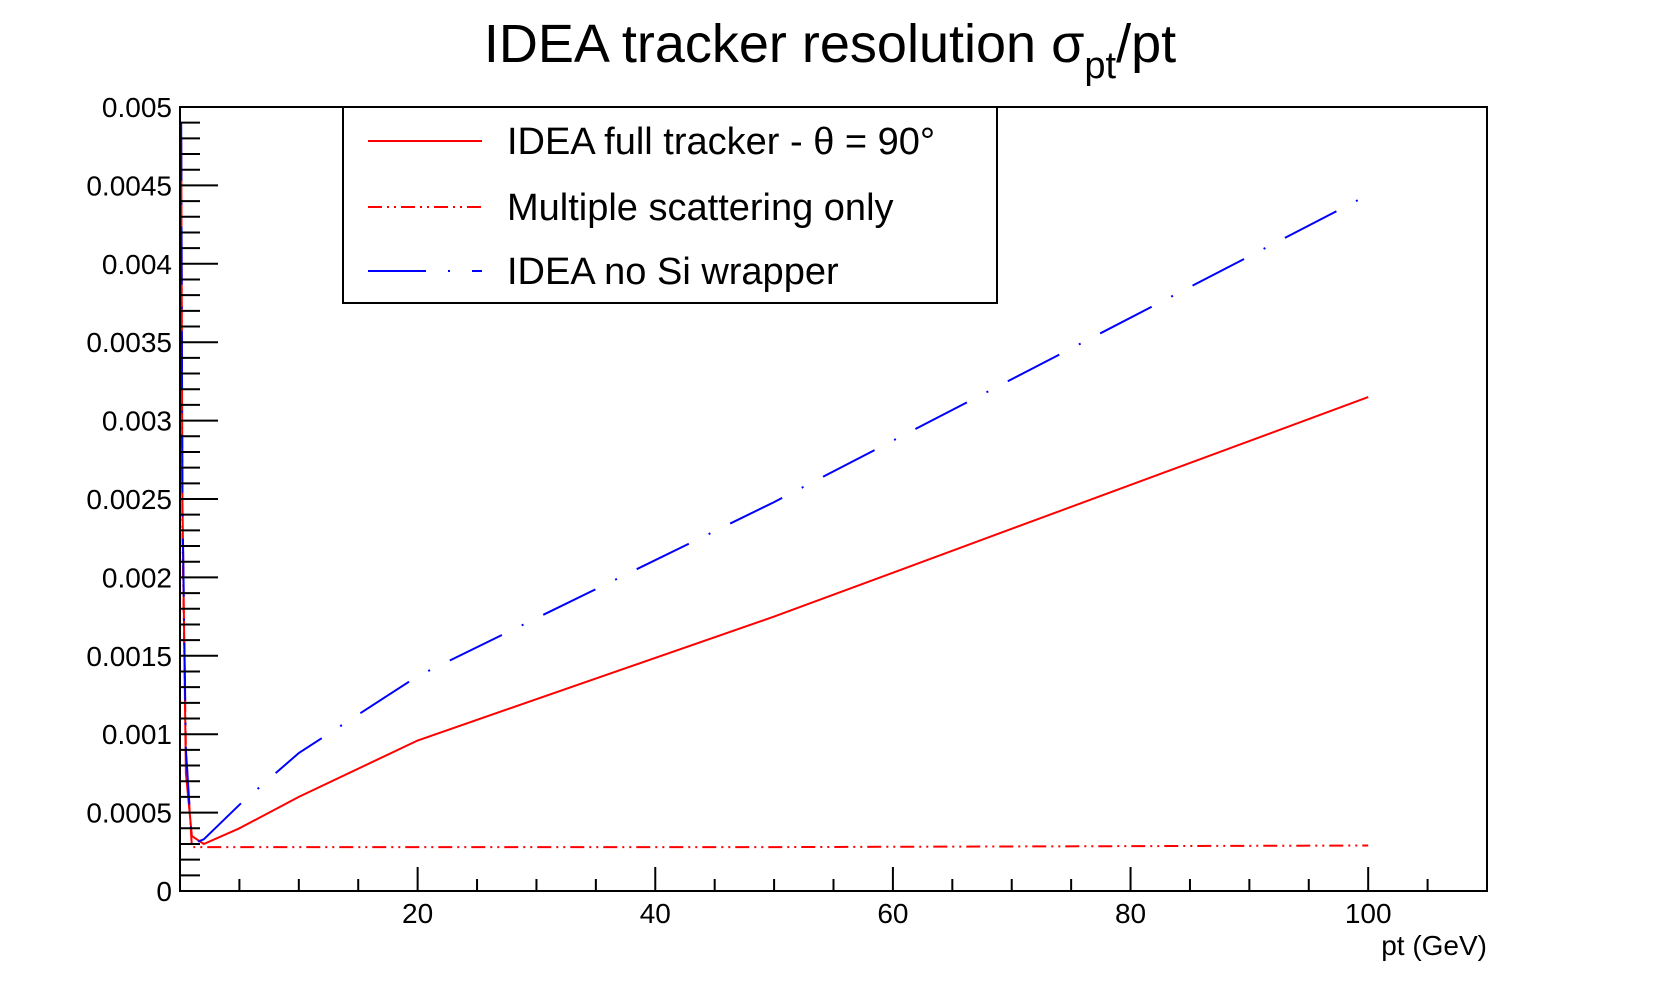  Describe the element at coordinates (892, 913) in the screenshot. I see `x-tick-label: 60` at that location.